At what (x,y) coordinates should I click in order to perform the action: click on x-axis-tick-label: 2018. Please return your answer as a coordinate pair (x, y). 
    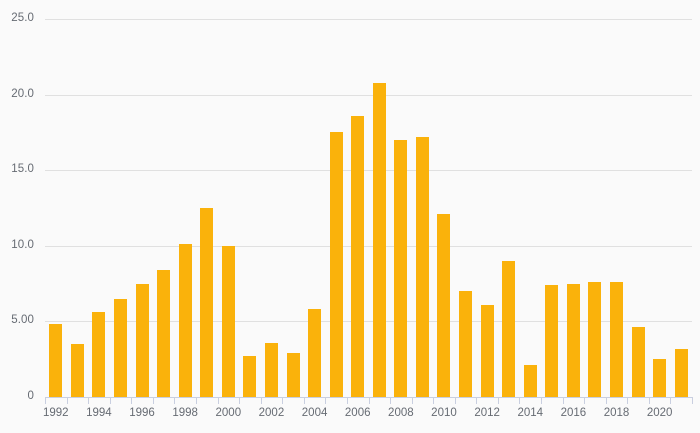
    Looking at the image, I should click on (616, 413).